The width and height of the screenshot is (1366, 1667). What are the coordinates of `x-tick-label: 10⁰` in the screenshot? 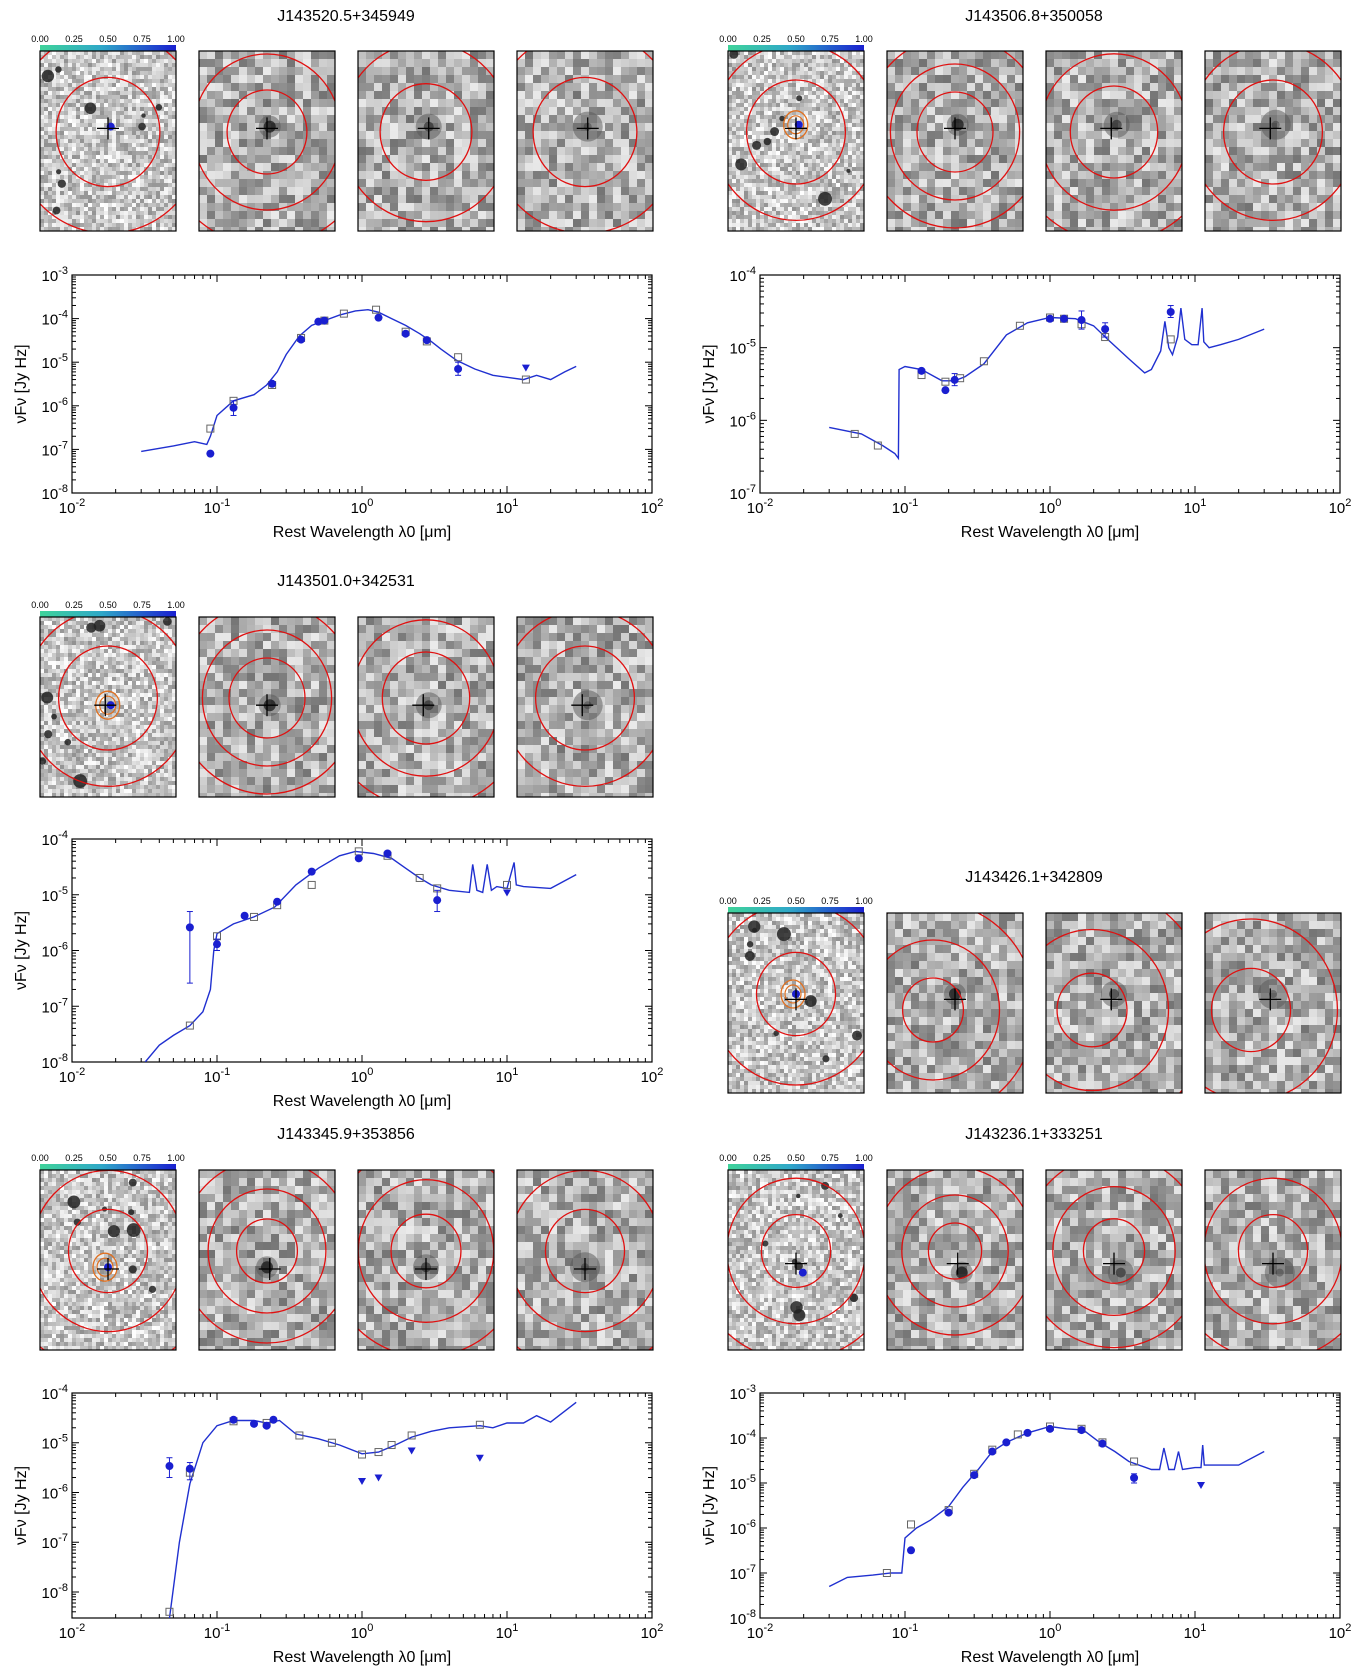 It's located at (362, 1632).